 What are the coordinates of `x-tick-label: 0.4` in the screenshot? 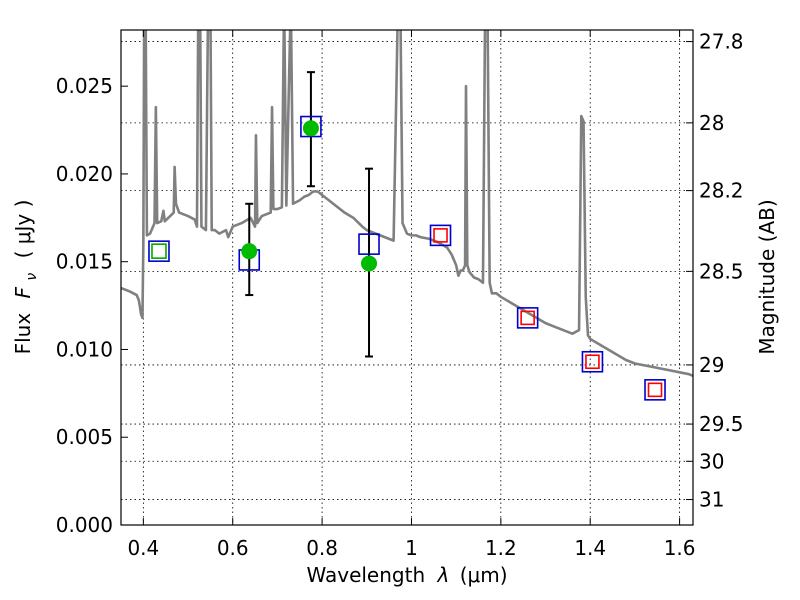 It's located at (143, 548).